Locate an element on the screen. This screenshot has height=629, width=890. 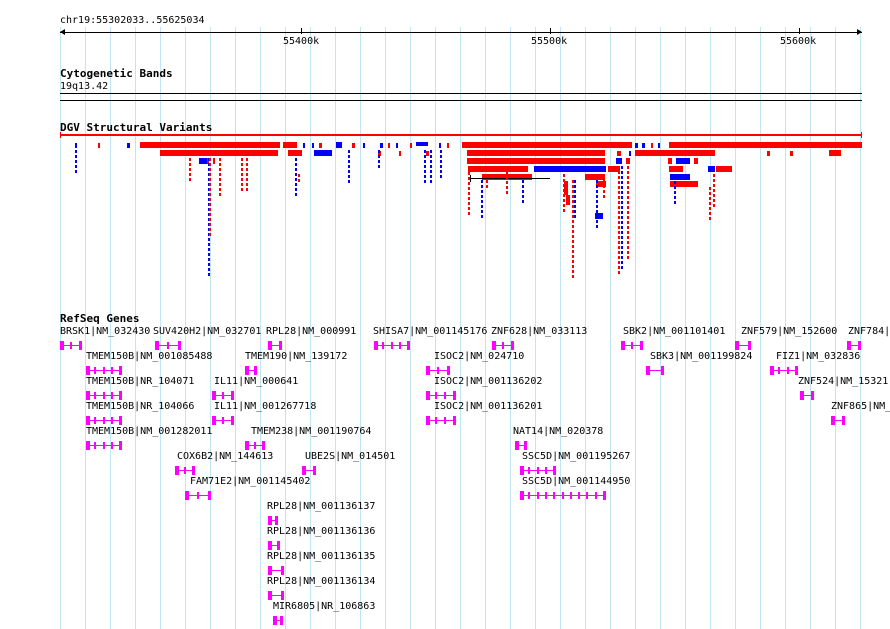
gene-label: ZNF784| is located at coordinates (869, 331).